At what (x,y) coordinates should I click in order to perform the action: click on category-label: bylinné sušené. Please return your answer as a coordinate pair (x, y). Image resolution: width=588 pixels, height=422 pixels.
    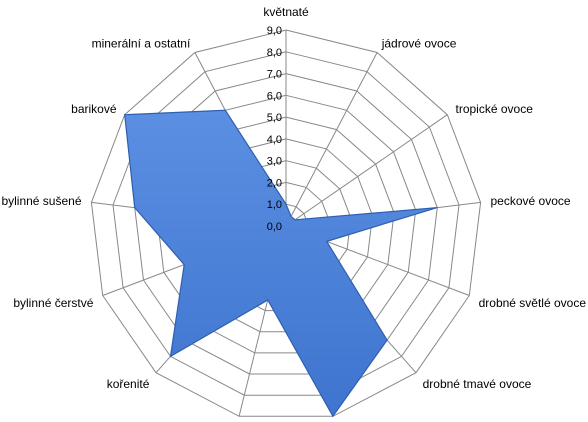
    Looking at the image, I should click on (41, 201).